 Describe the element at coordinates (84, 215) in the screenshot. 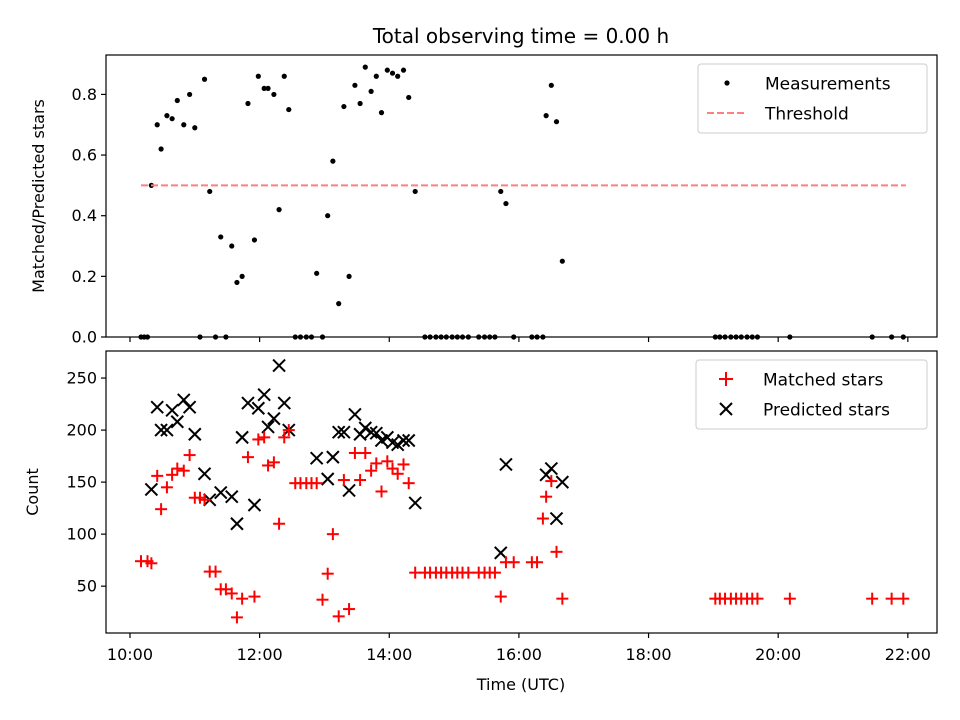

I see `top-y-tick-label: 0.4` at that location.